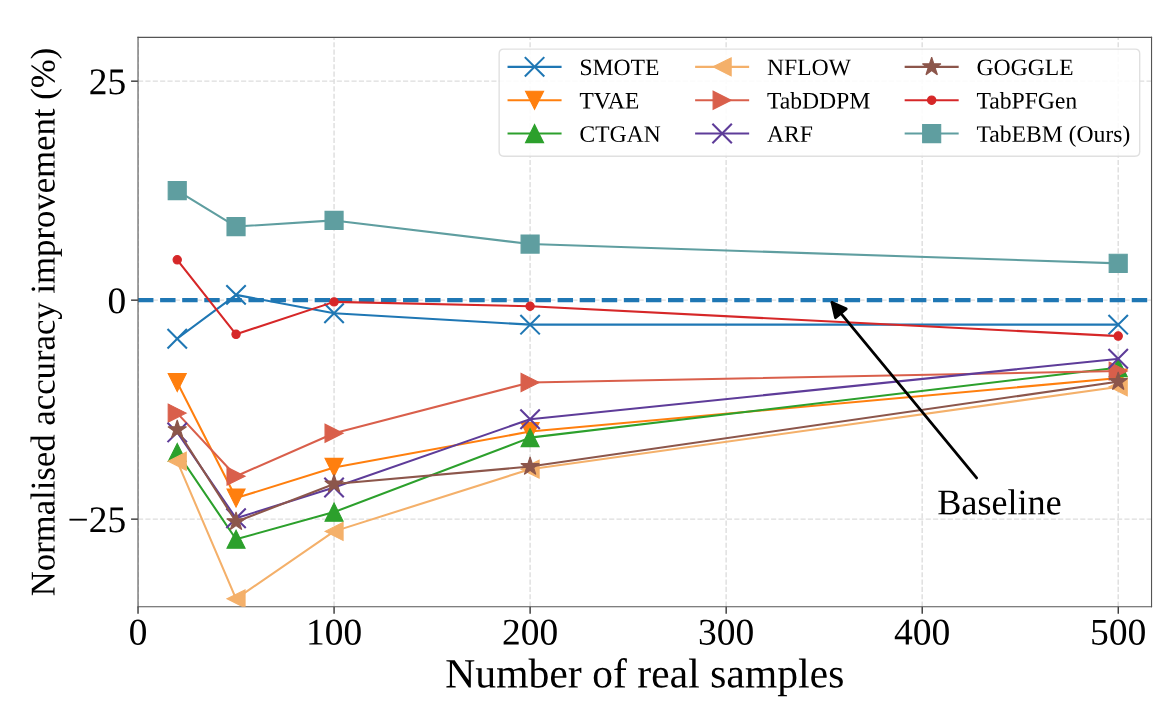  I want to click on y-tick-label: −25, so click(97, 520).